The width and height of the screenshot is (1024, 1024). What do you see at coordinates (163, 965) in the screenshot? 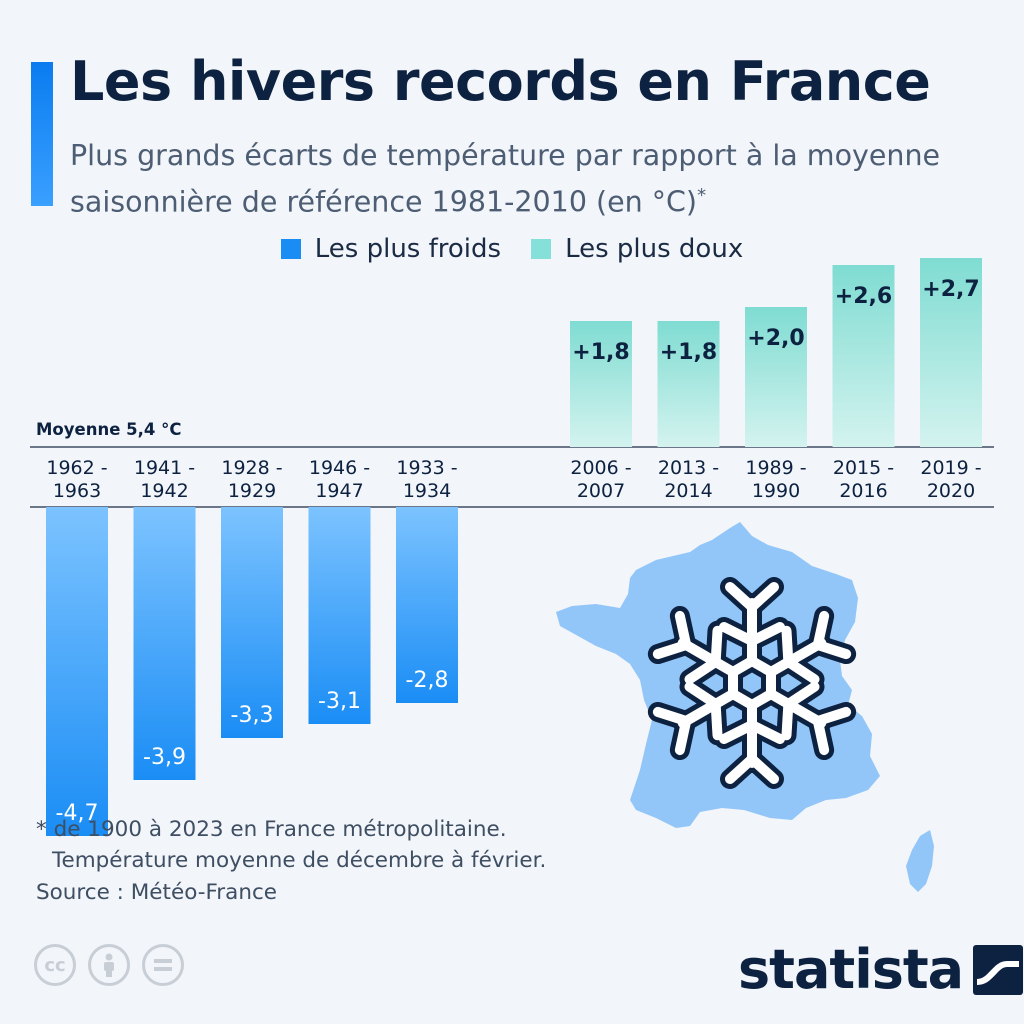
I see `no-derivatives-icon` at bounding box center [163, 965].